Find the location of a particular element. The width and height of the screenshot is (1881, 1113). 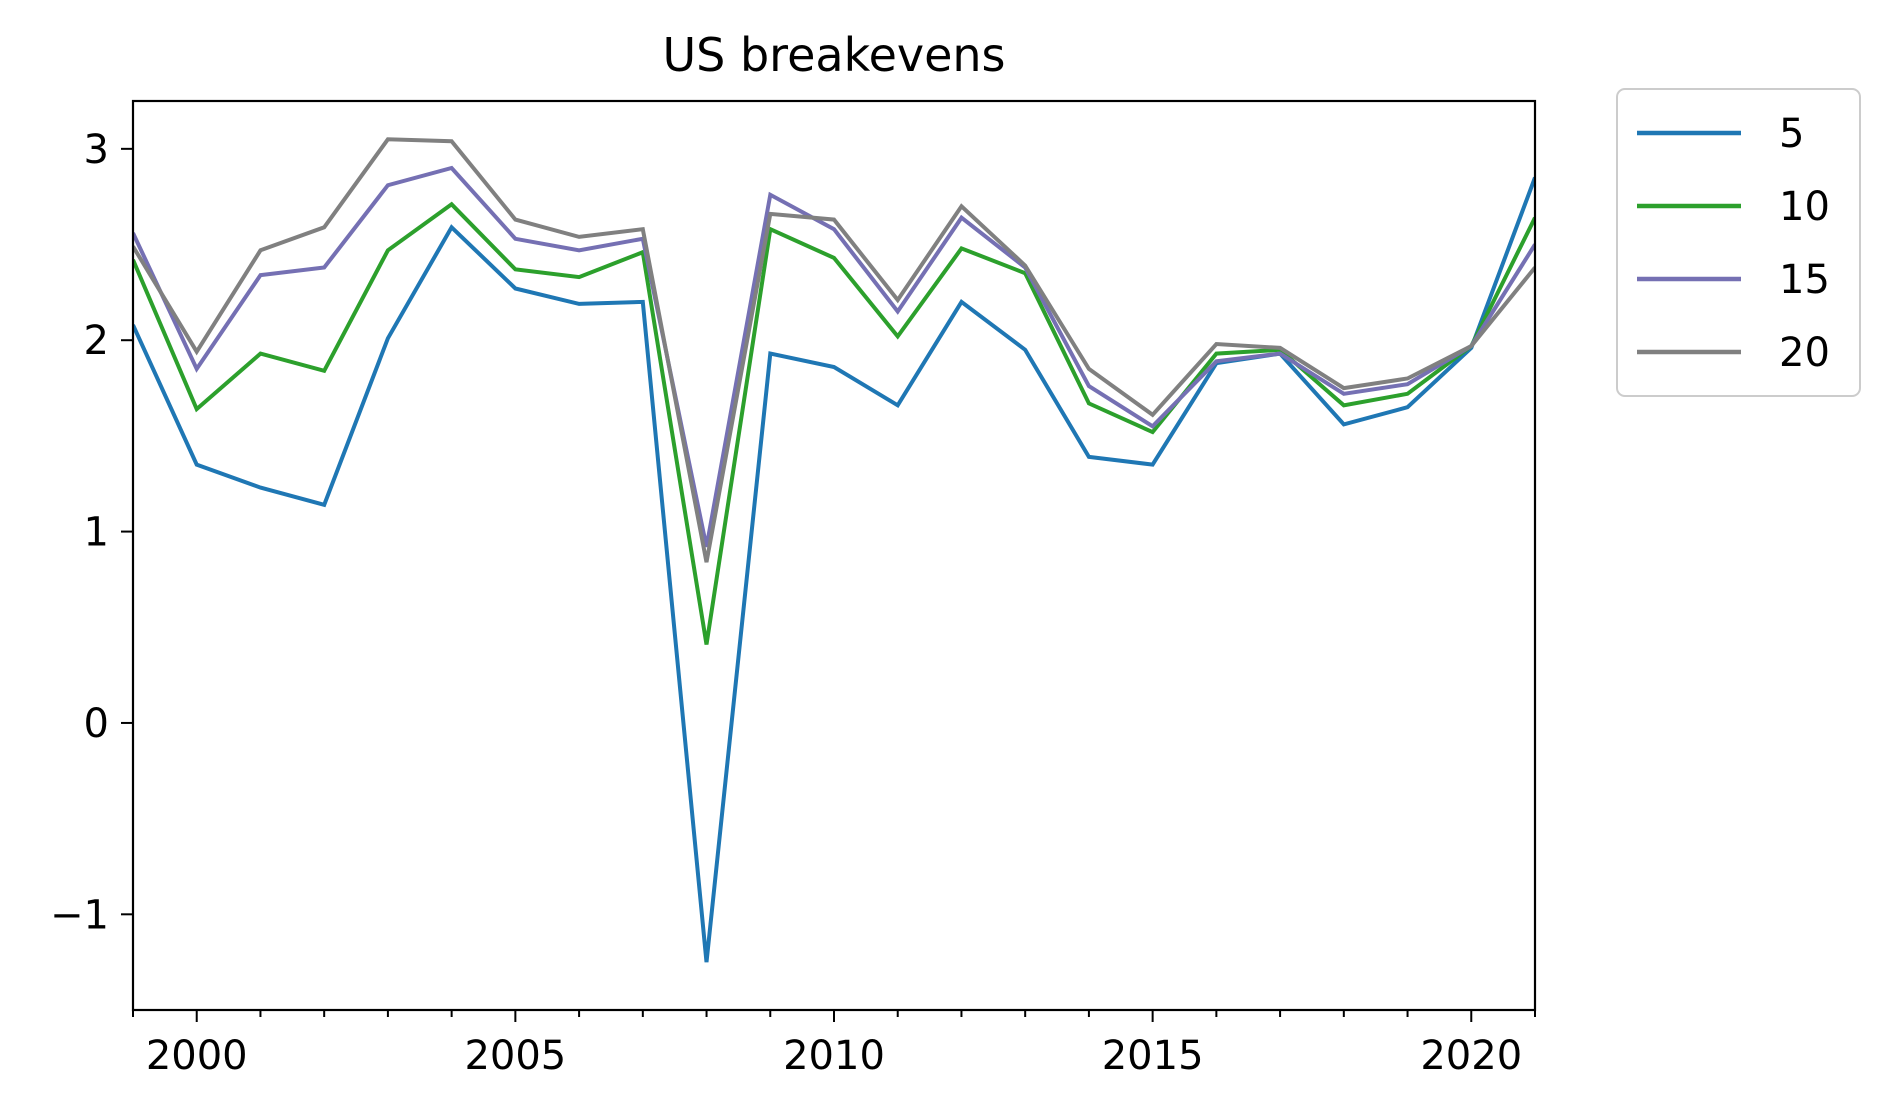

x-axis-ticks: 2000 2005 2010 2015 2020 is located at coordinates (834, 1044).